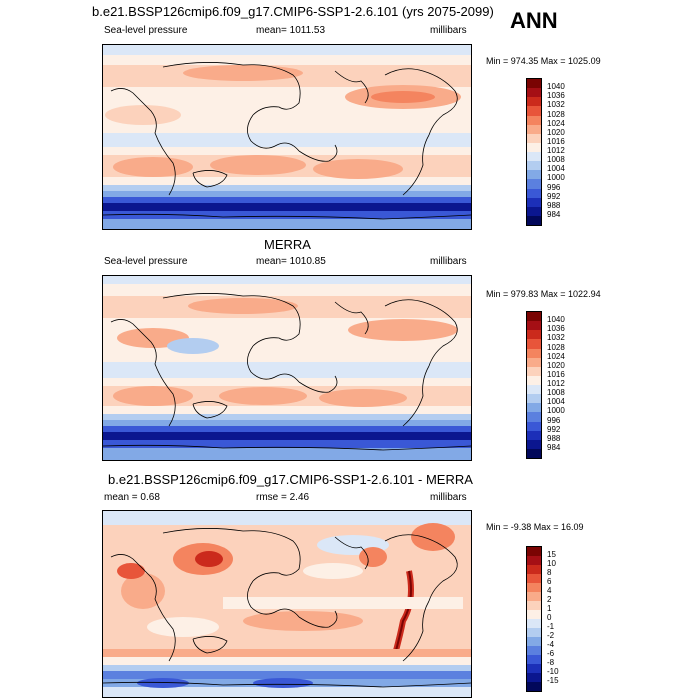 Image resolution: width=700 pixels, height=700 pixels. Describe the element at coordinates (551, 635) in the screenshot. I see `colorbar-tick-label: -2` at that location.